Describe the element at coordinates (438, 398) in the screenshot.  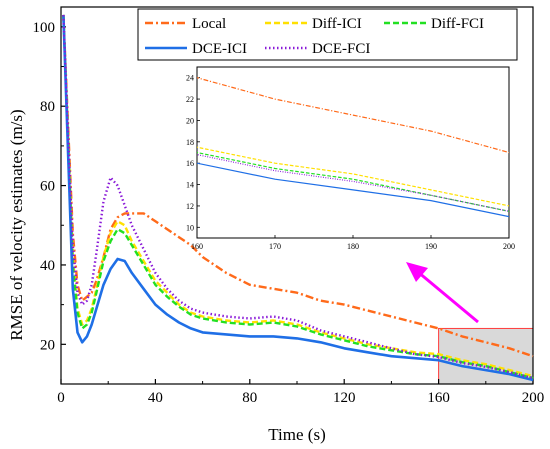
I see `x-tick-label: 160` at that location.